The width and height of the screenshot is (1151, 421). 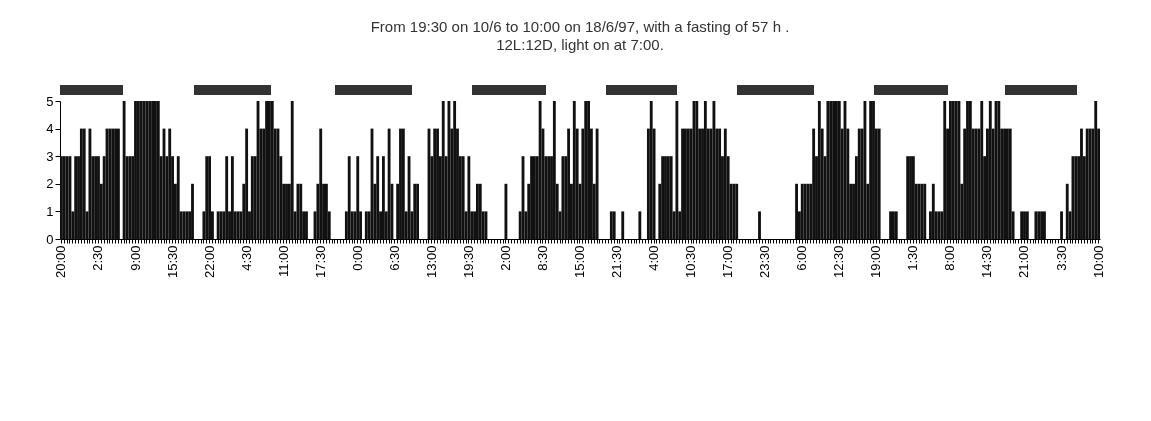 I want to click on y-tick-label: 4, so click(x=50, y=129).